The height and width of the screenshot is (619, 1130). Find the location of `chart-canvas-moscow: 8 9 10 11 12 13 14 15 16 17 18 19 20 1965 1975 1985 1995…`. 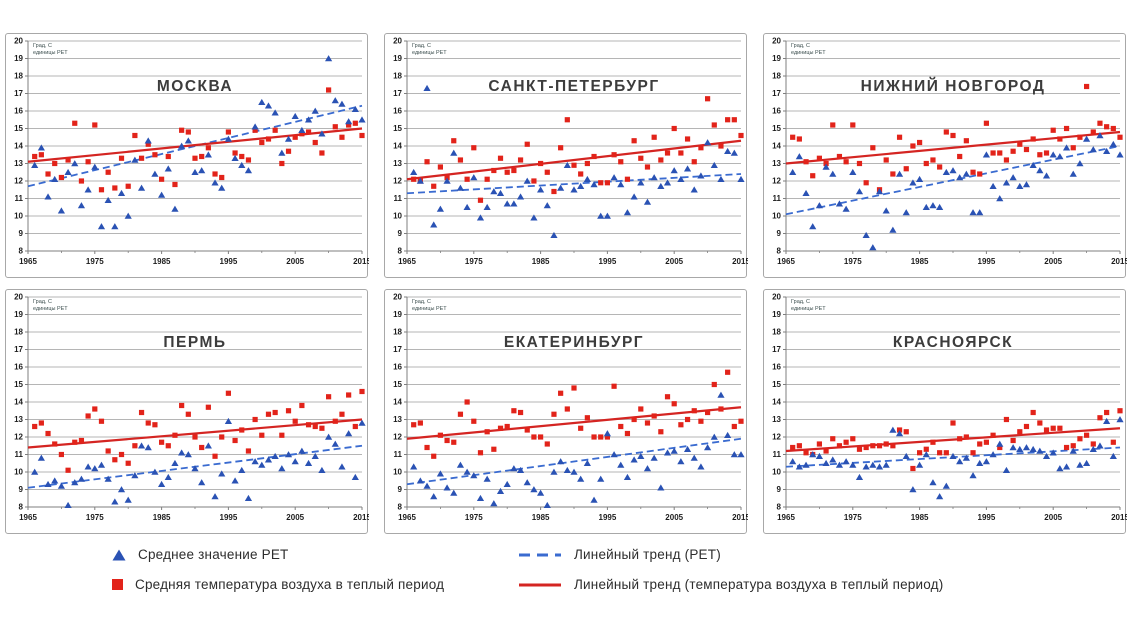

chart-canvas-moscow: 8 9 10 11 12 13 14 15 16 17 18 19 20 1965 1975 1985 1995… is located at coordinates (191, 151).